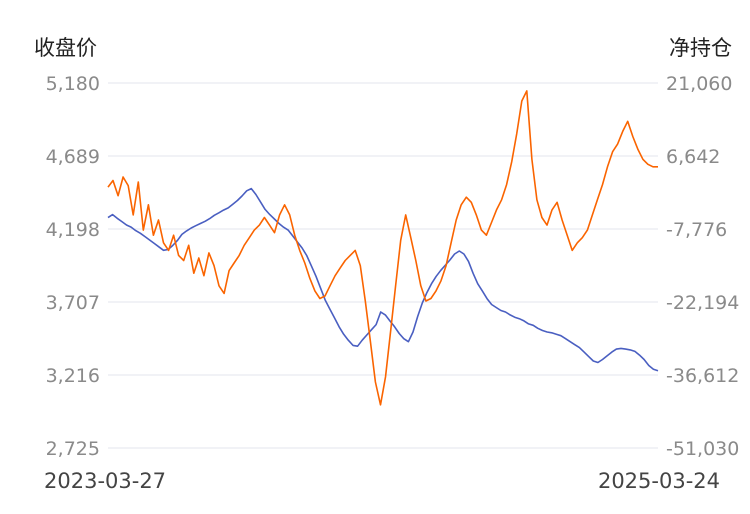 This screenshot has height=514, width=750. What do you see at coordinates (700, 48) in the screenshot?
I see `right-axis-title: 净持仓` at bounding box center [700, 48].